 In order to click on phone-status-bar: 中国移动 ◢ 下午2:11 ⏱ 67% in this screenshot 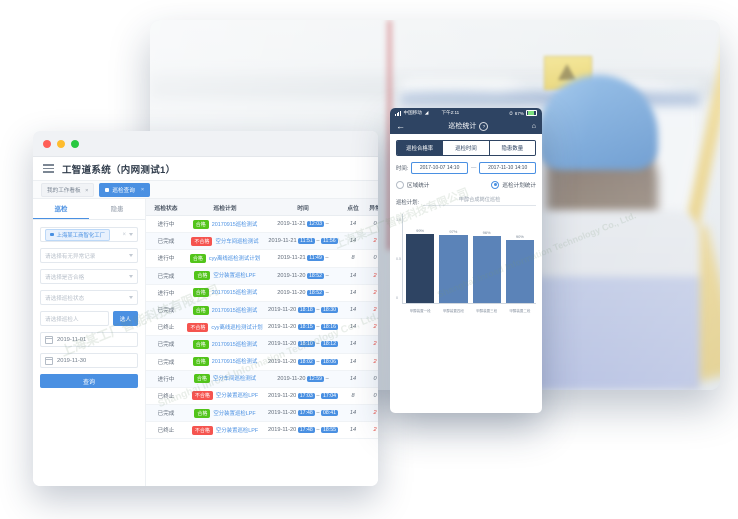, I will do `click(466, 113)`.